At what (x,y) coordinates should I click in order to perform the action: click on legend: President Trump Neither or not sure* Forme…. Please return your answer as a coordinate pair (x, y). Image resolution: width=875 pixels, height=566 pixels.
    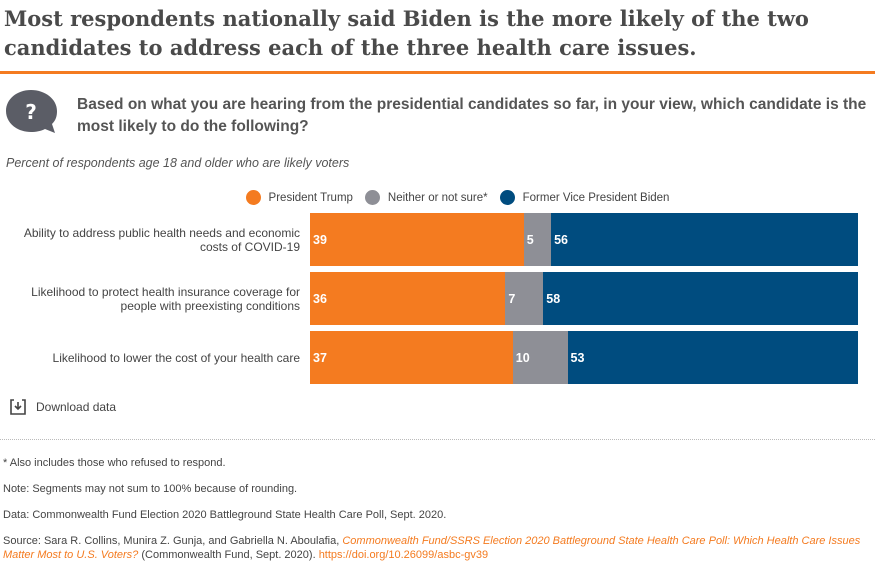
    Looking at the image, I should click on (437, 197).